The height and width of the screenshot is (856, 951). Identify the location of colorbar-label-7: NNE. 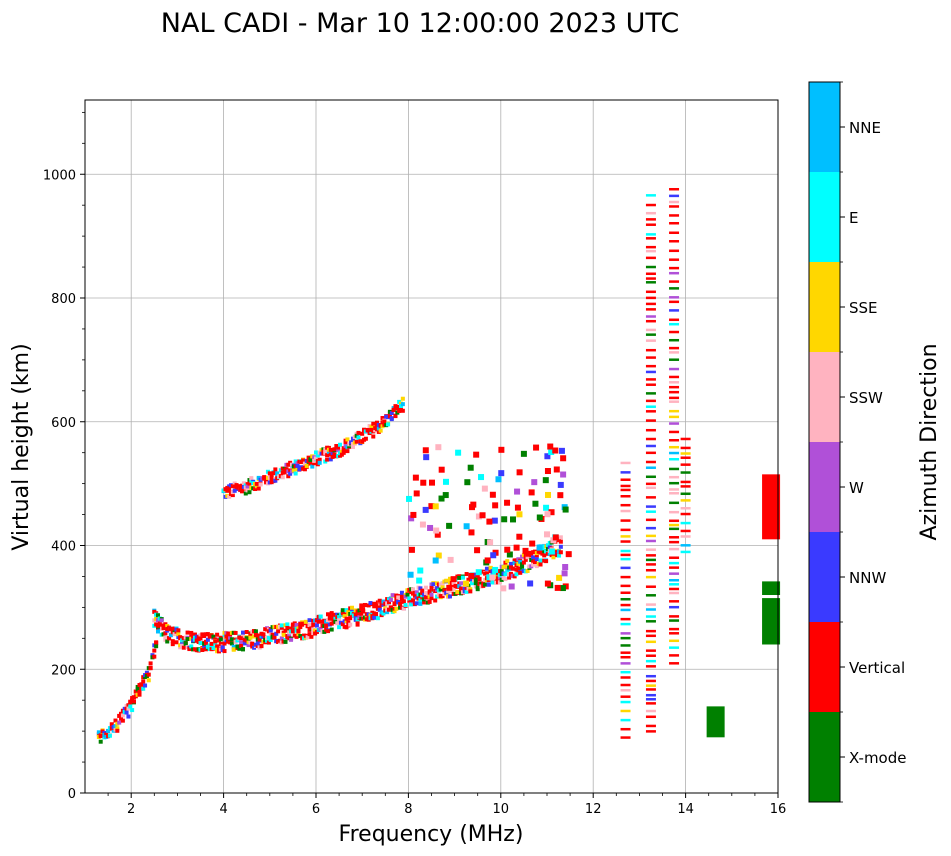
(865, 128).